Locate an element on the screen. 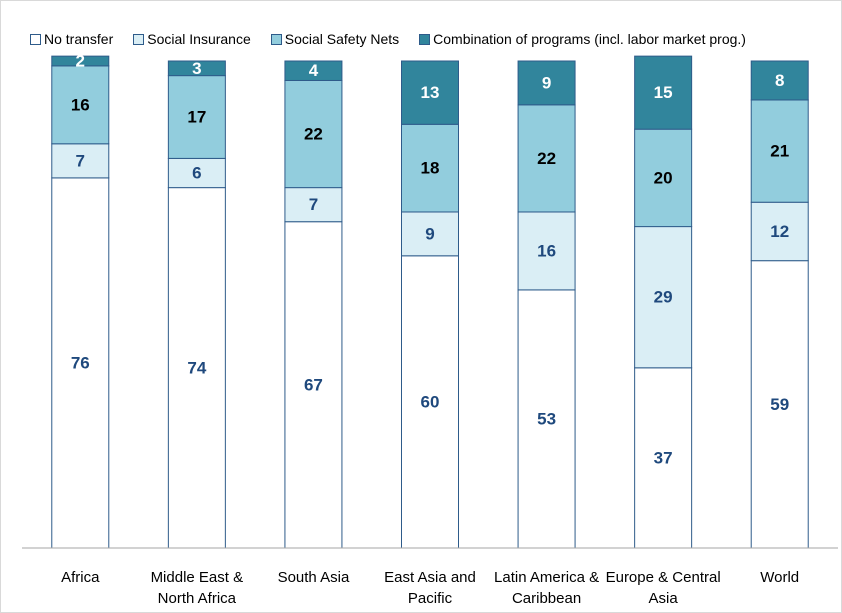 This screenshot has width=842, height=613. value-label: 21 is located at coordinates (779, 151).